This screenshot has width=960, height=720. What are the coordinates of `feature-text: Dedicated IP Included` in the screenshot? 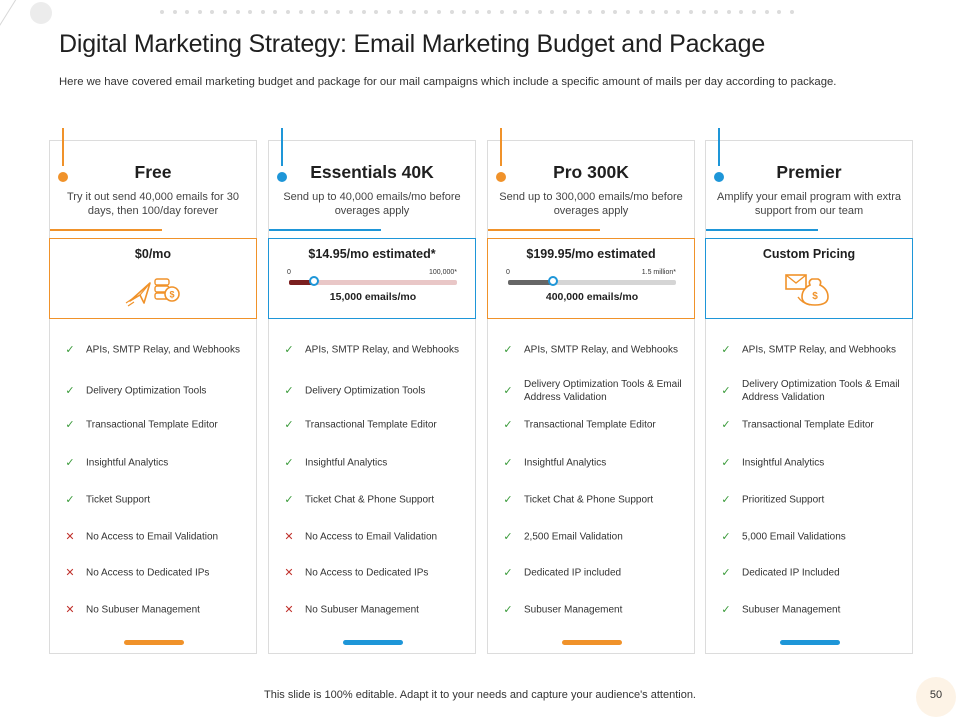 It's located at (791, 573).